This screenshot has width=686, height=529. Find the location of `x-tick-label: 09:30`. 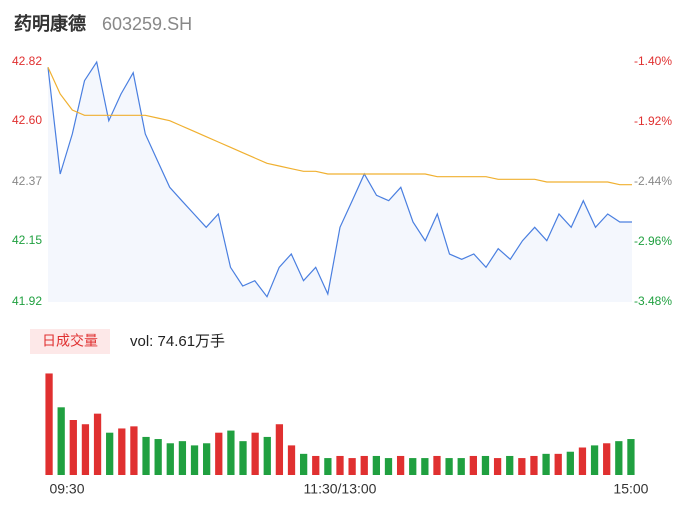

x-tick-label: 09:30 is located at coordinates (66, 489).